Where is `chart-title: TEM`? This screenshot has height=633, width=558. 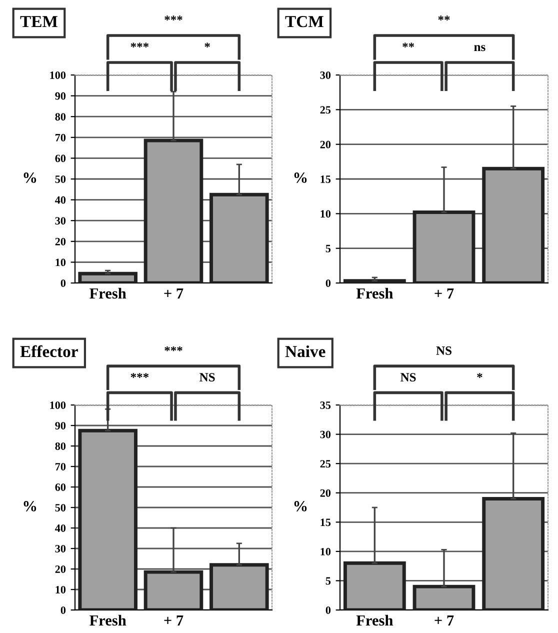 chart-title: TEM is located at coordinates (39, 22).